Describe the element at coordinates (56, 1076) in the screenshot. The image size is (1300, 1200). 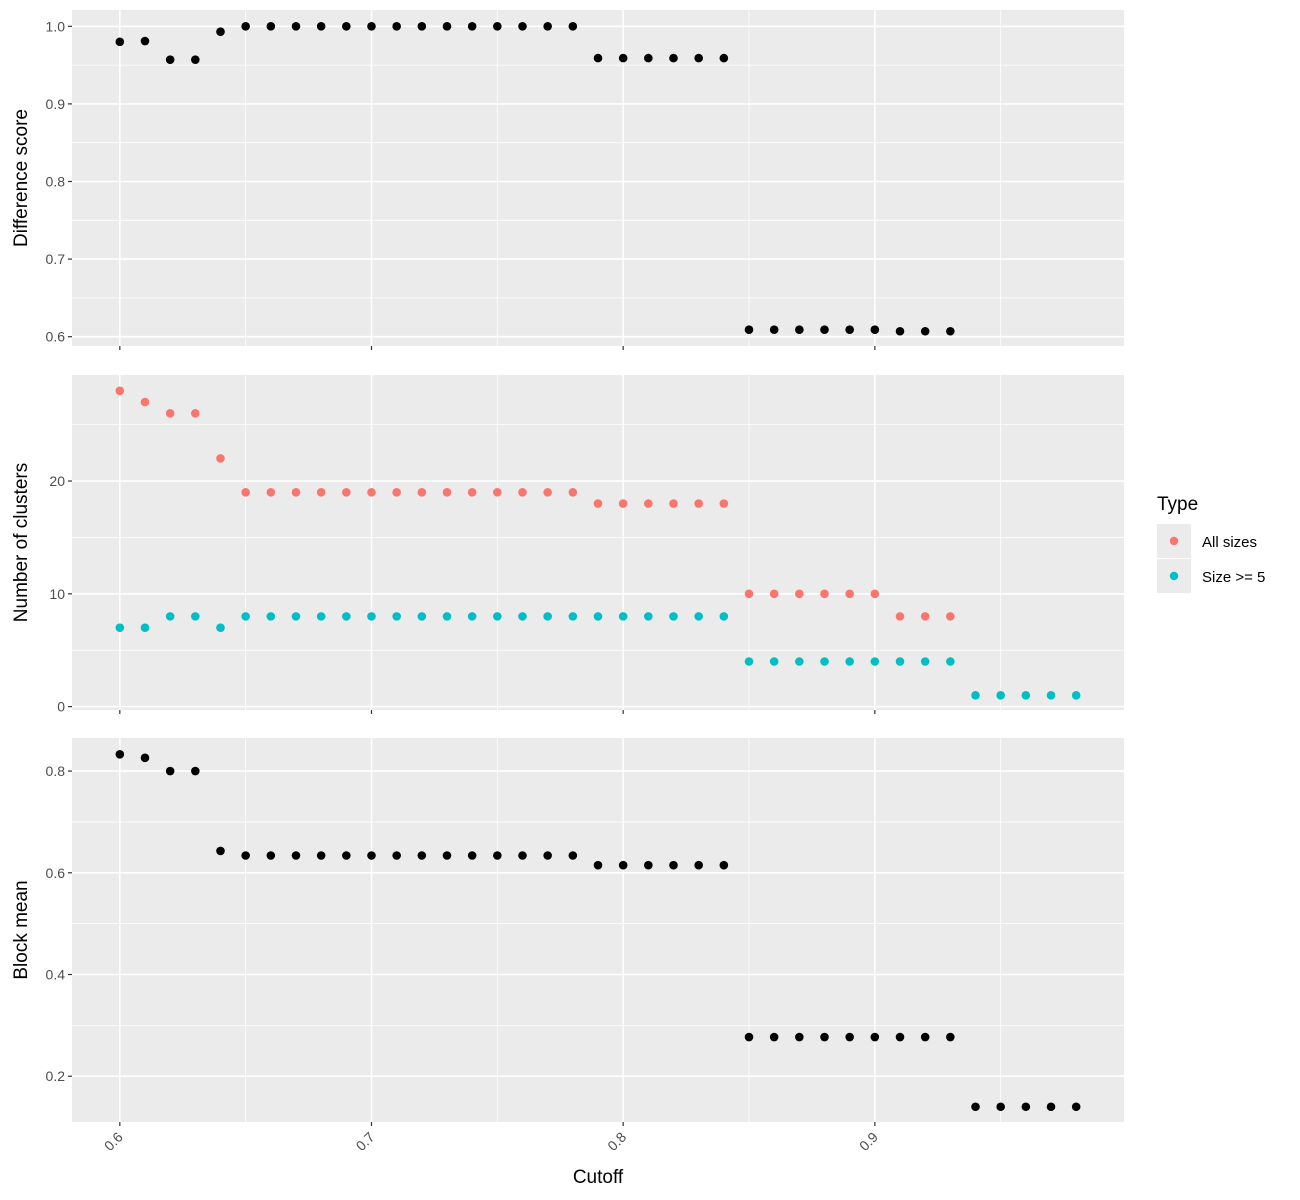
I see `y-tick-label: 0.2` at that location.